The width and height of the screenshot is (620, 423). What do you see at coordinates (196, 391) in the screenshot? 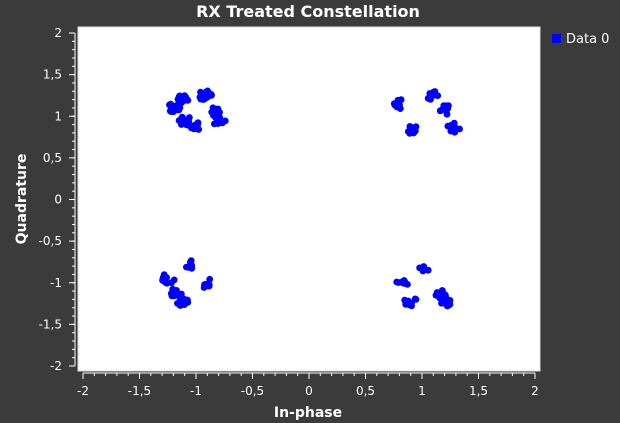
I see `x-tick-label: -1` at bounding box center [196, 391].